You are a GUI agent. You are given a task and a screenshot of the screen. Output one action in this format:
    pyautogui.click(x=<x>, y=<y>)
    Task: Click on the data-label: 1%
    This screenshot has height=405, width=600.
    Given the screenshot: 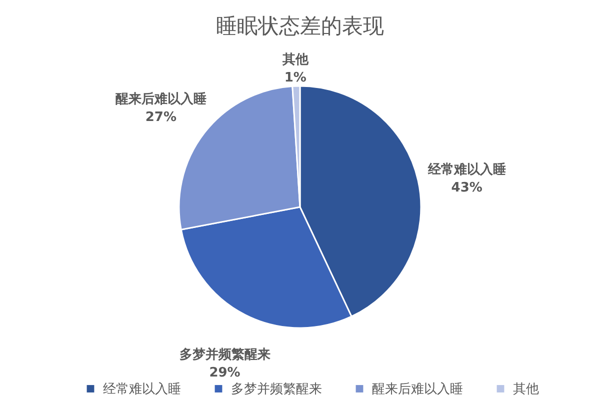 What is the action you would take?
    pyautogui.click(x=295, y=78)
    